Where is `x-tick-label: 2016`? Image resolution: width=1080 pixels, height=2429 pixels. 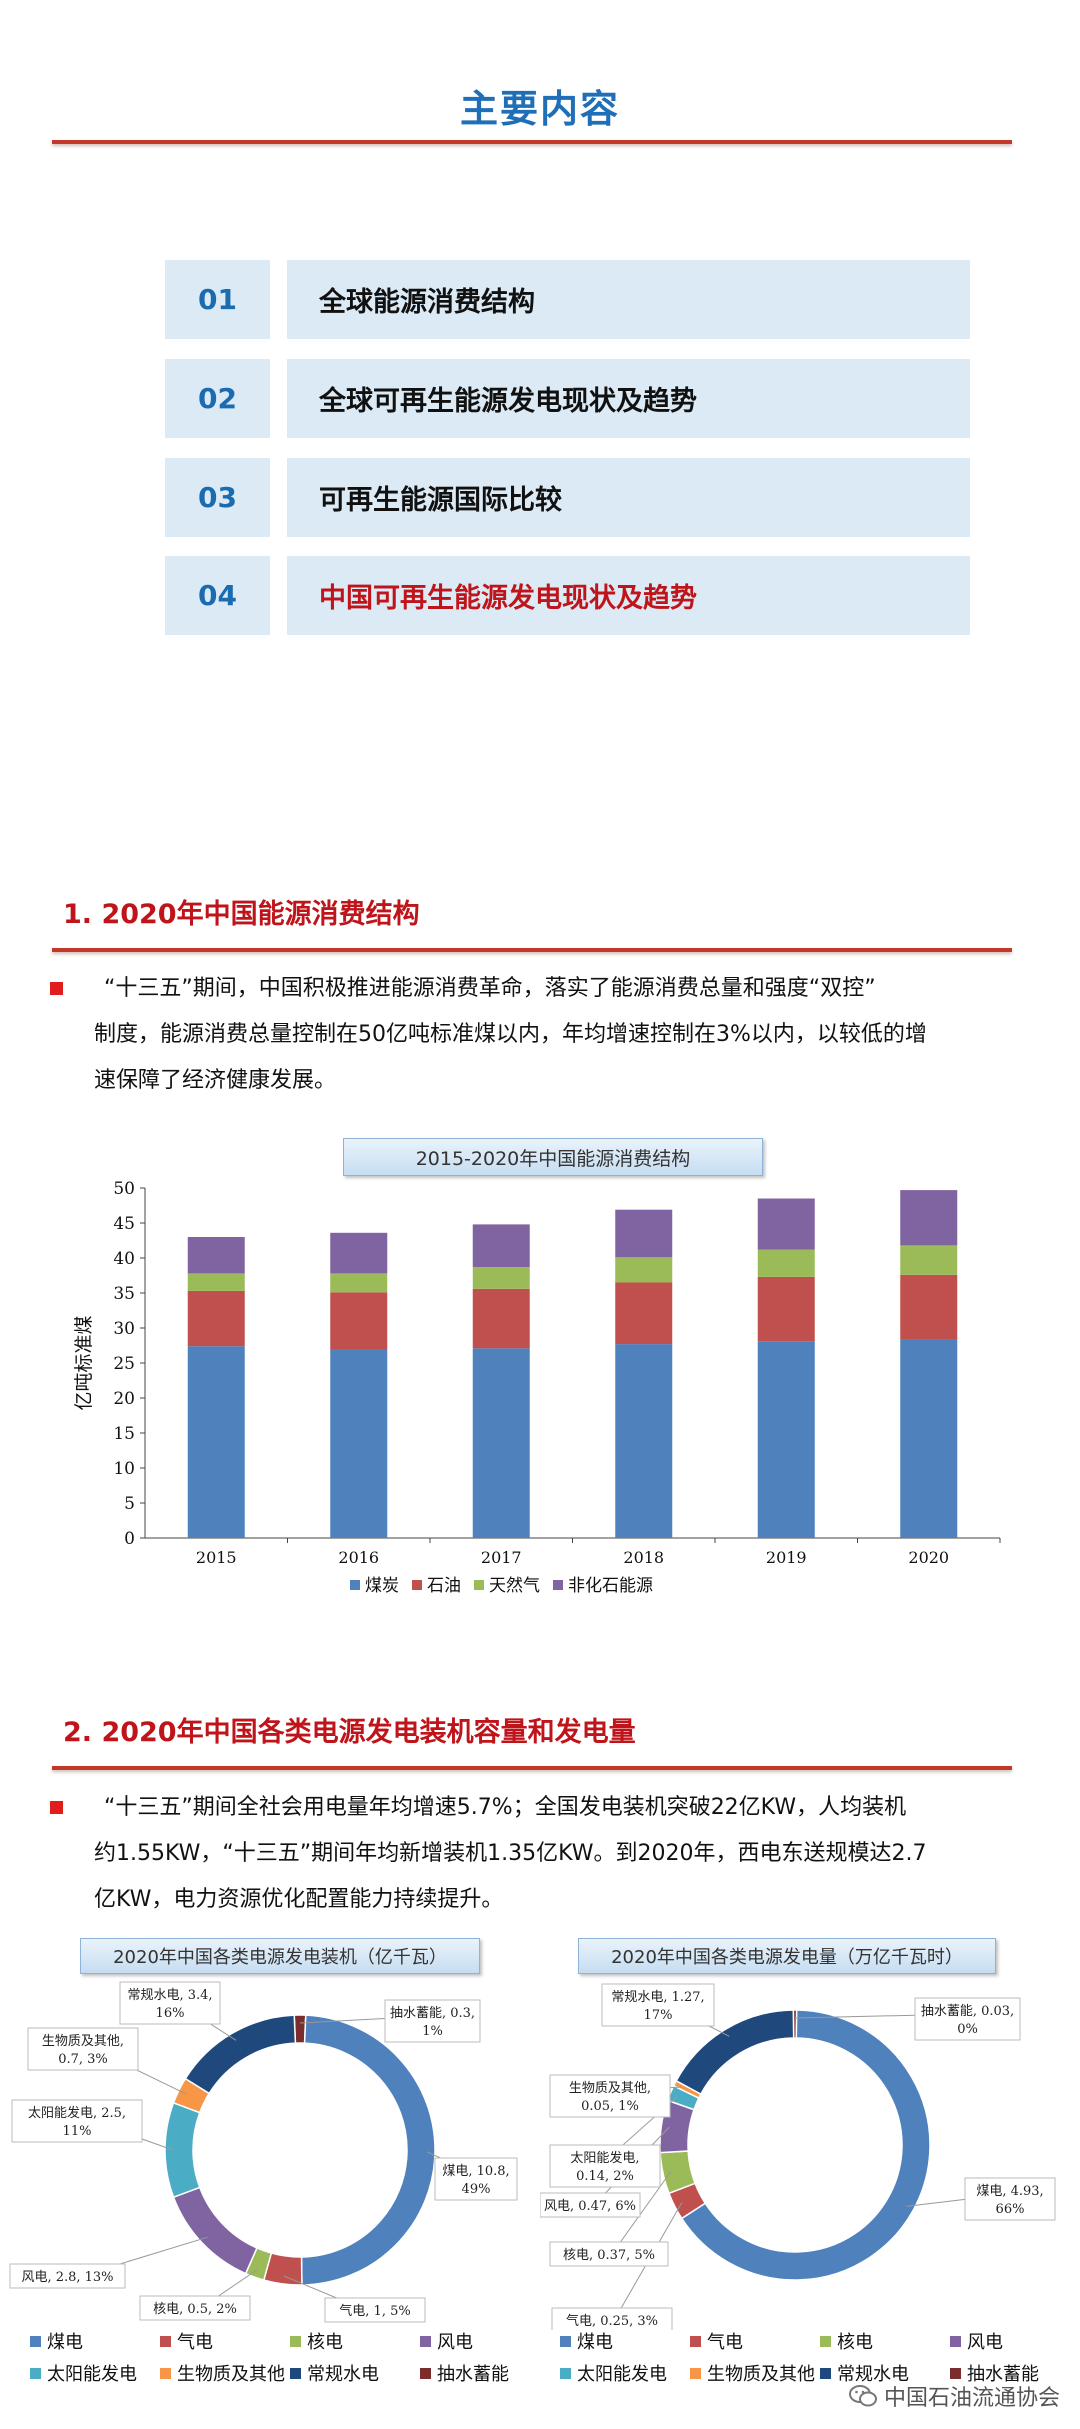 x-tick-label: 2016 is located at coordinates (358, 1557).